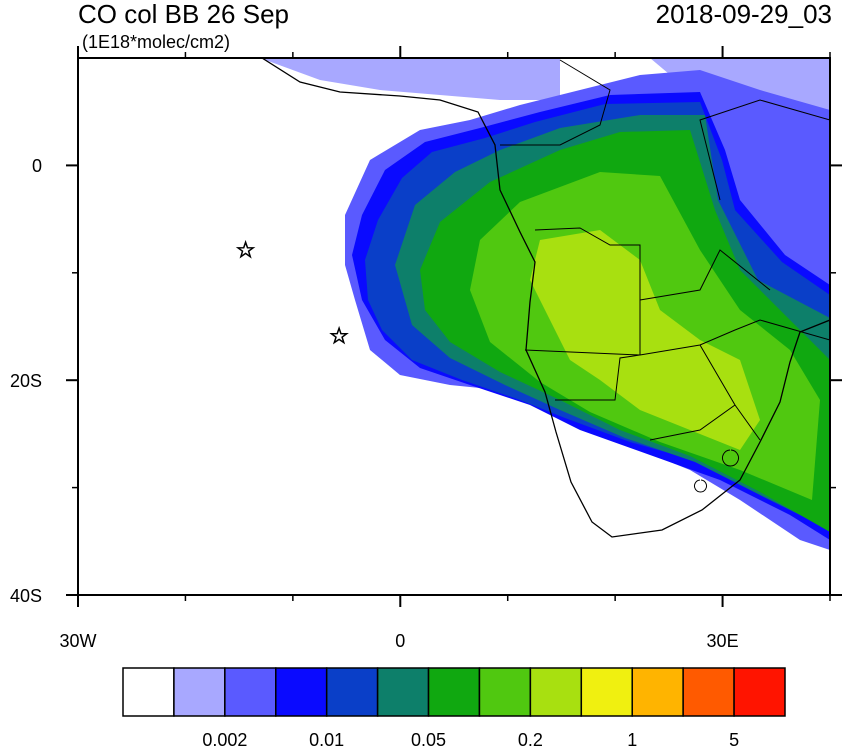 Image resolution: width=850 pixels, height=755 pixels. I want to click on y-tick-label: 0, so click(37, 166).